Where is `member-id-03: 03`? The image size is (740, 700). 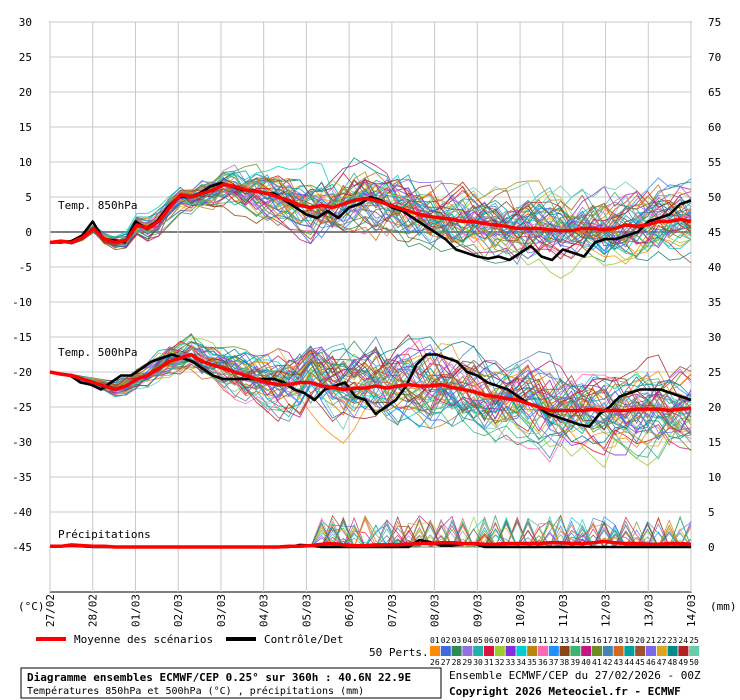 member-id-03: 03 is located at coordinates (457, 640).